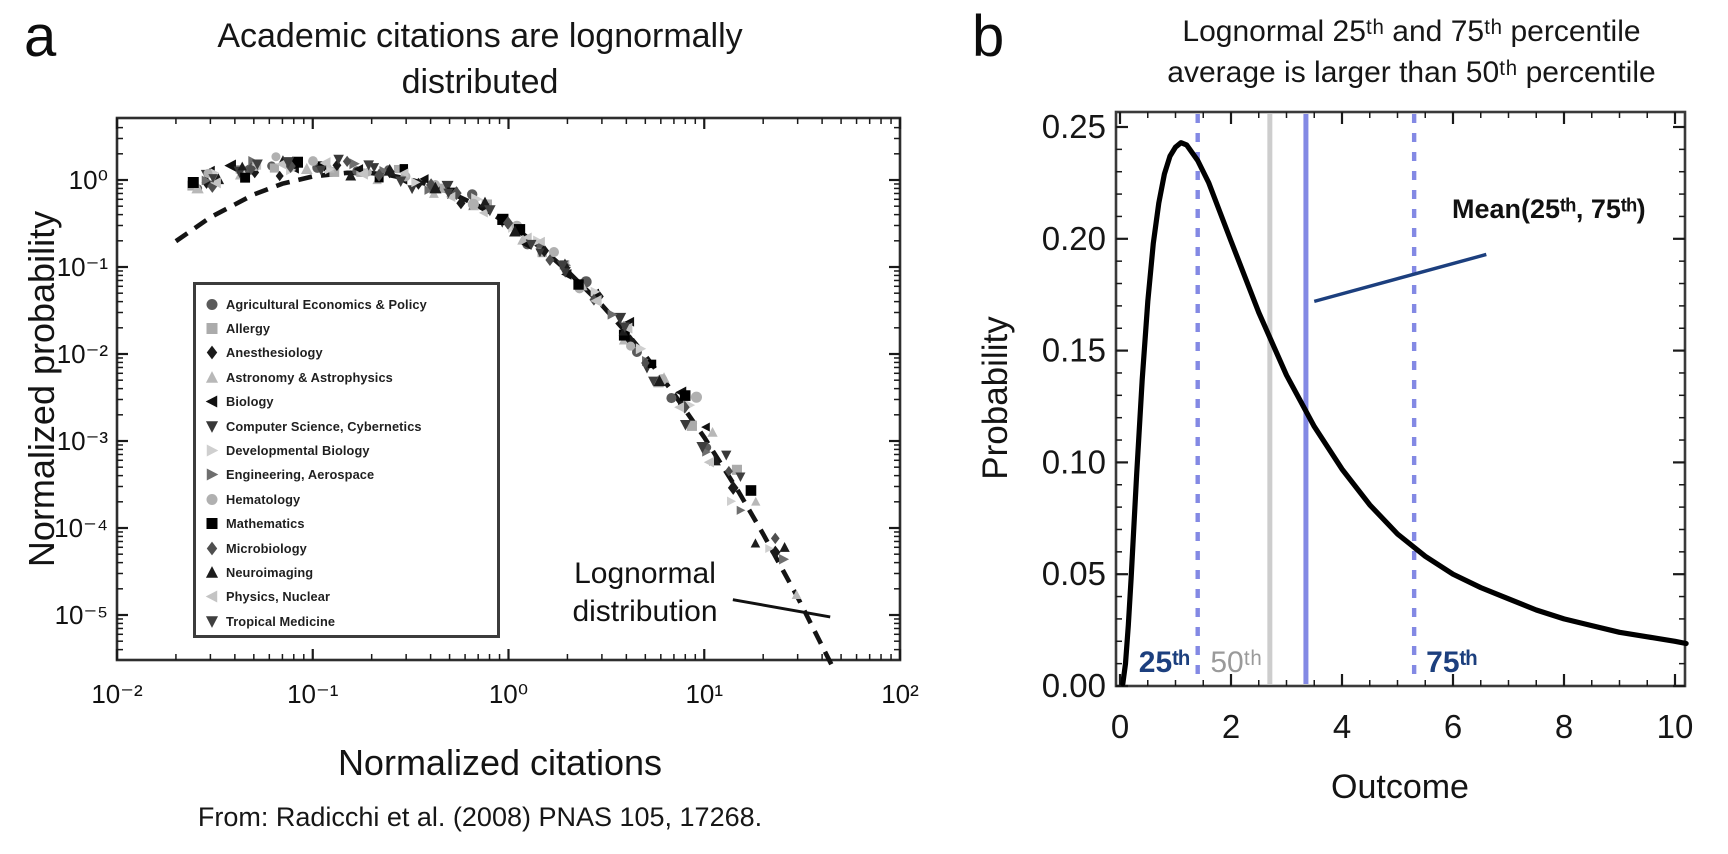  Describe the element at coordinates (1549, 209) in the screenshot. I see `mean-annotation: Mean(25ᵗʰ, 75ᵗʰ)` at that location.